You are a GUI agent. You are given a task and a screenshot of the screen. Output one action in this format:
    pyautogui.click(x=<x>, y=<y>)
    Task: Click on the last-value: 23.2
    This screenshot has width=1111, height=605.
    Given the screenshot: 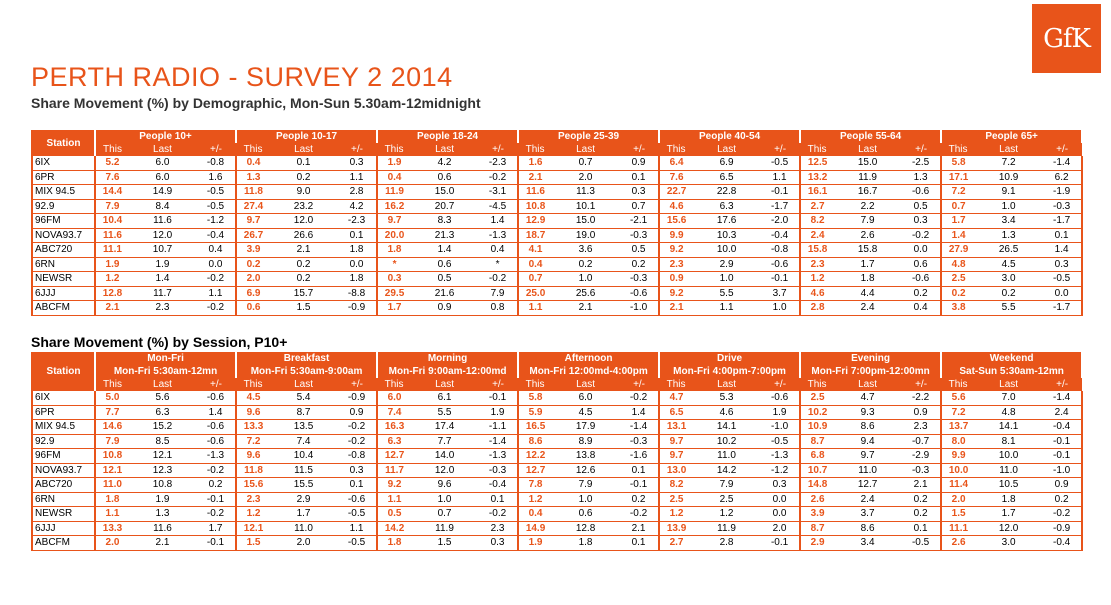 What is the action you would take?
    pyautogui.click(x=304, y=206)
    